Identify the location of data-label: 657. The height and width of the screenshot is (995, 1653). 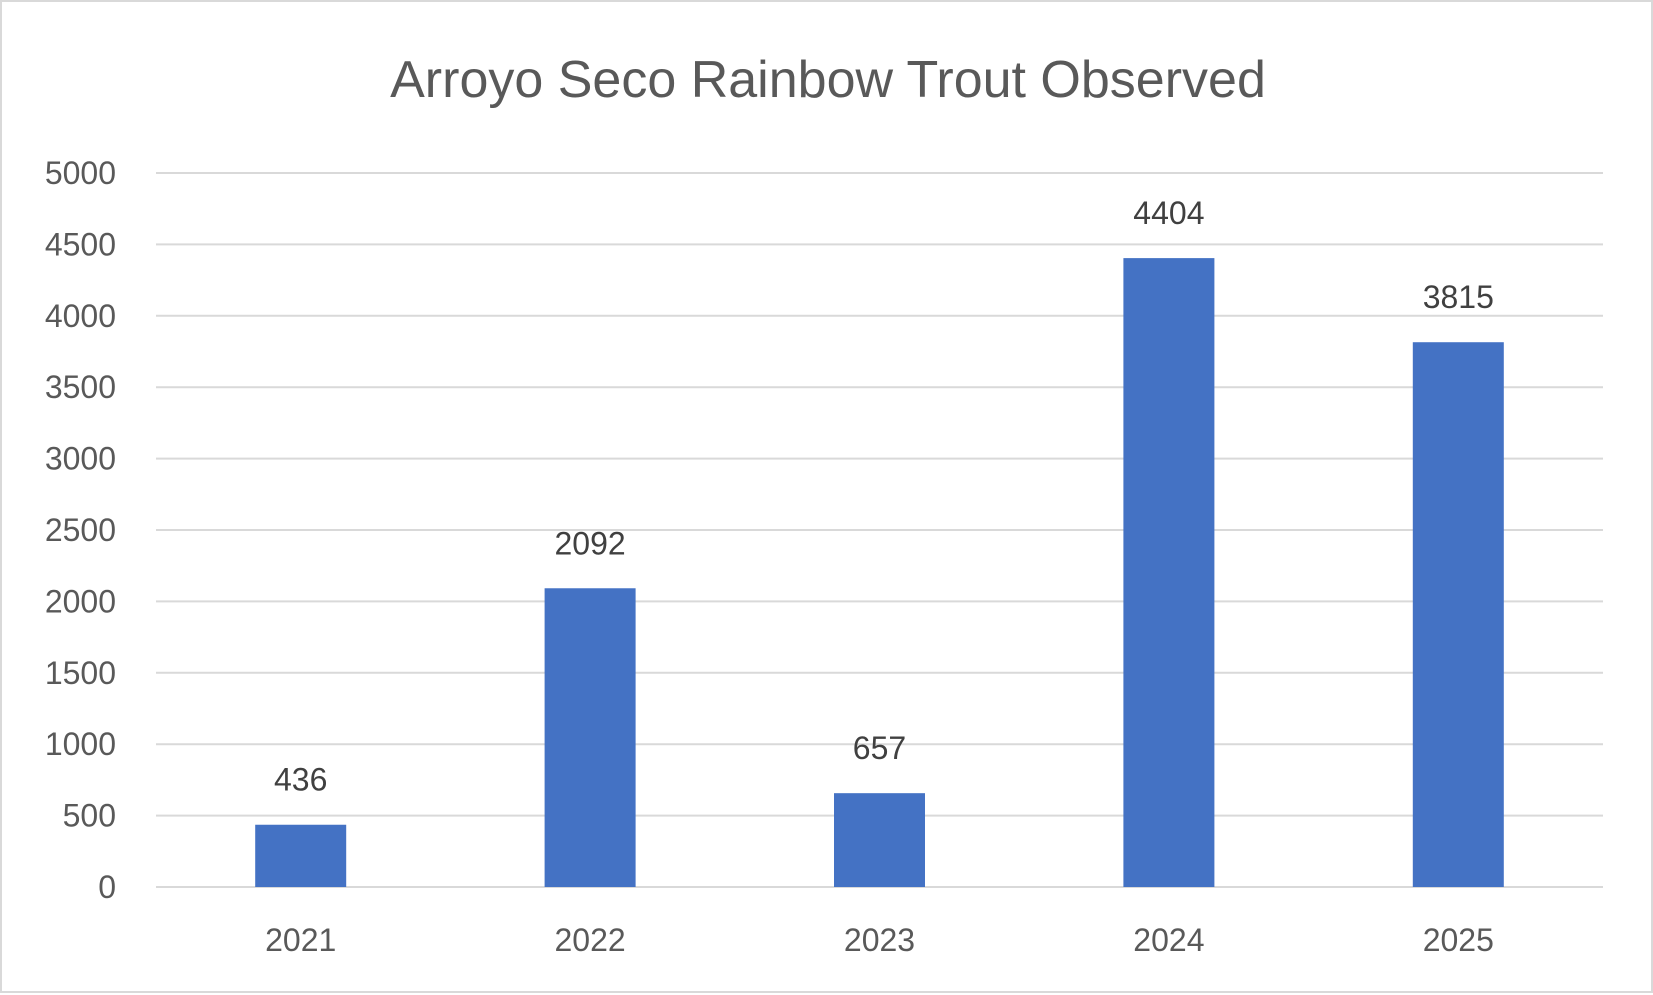
(879, 748).